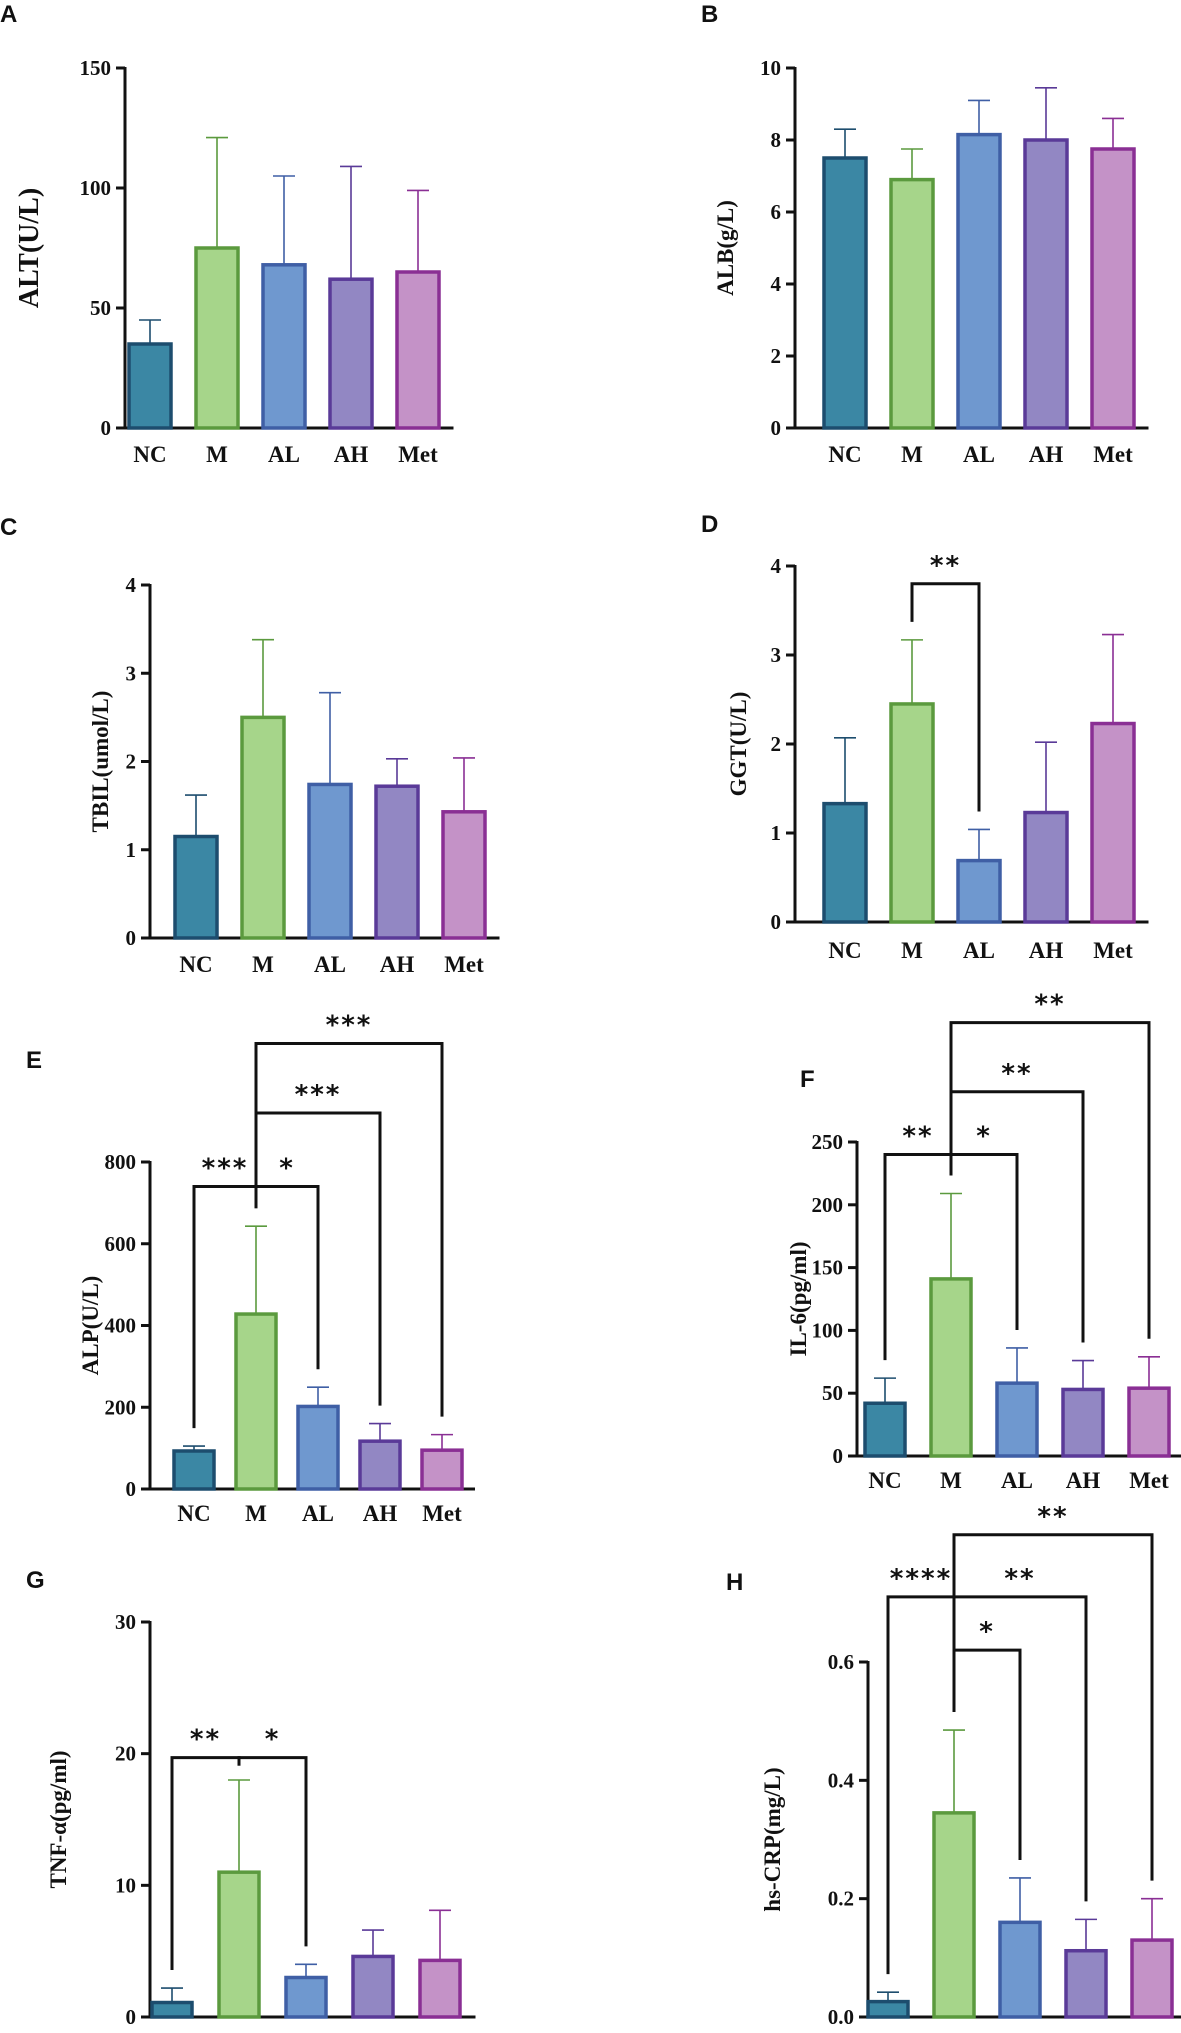 Image resolution: width=1181 pixels, height=2033 pixels. I want to click on panel-d-y-tick-label: 3, so click(776, 655).